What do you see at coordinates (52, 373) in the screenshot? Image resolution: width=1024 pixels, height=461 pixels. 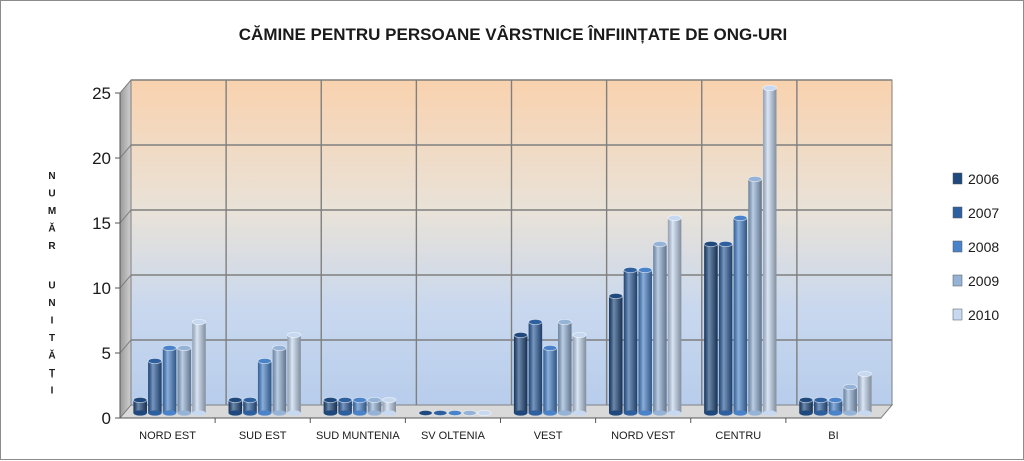 I see `y-axis-label-letter: Ț` at bounding box center [52, 373].